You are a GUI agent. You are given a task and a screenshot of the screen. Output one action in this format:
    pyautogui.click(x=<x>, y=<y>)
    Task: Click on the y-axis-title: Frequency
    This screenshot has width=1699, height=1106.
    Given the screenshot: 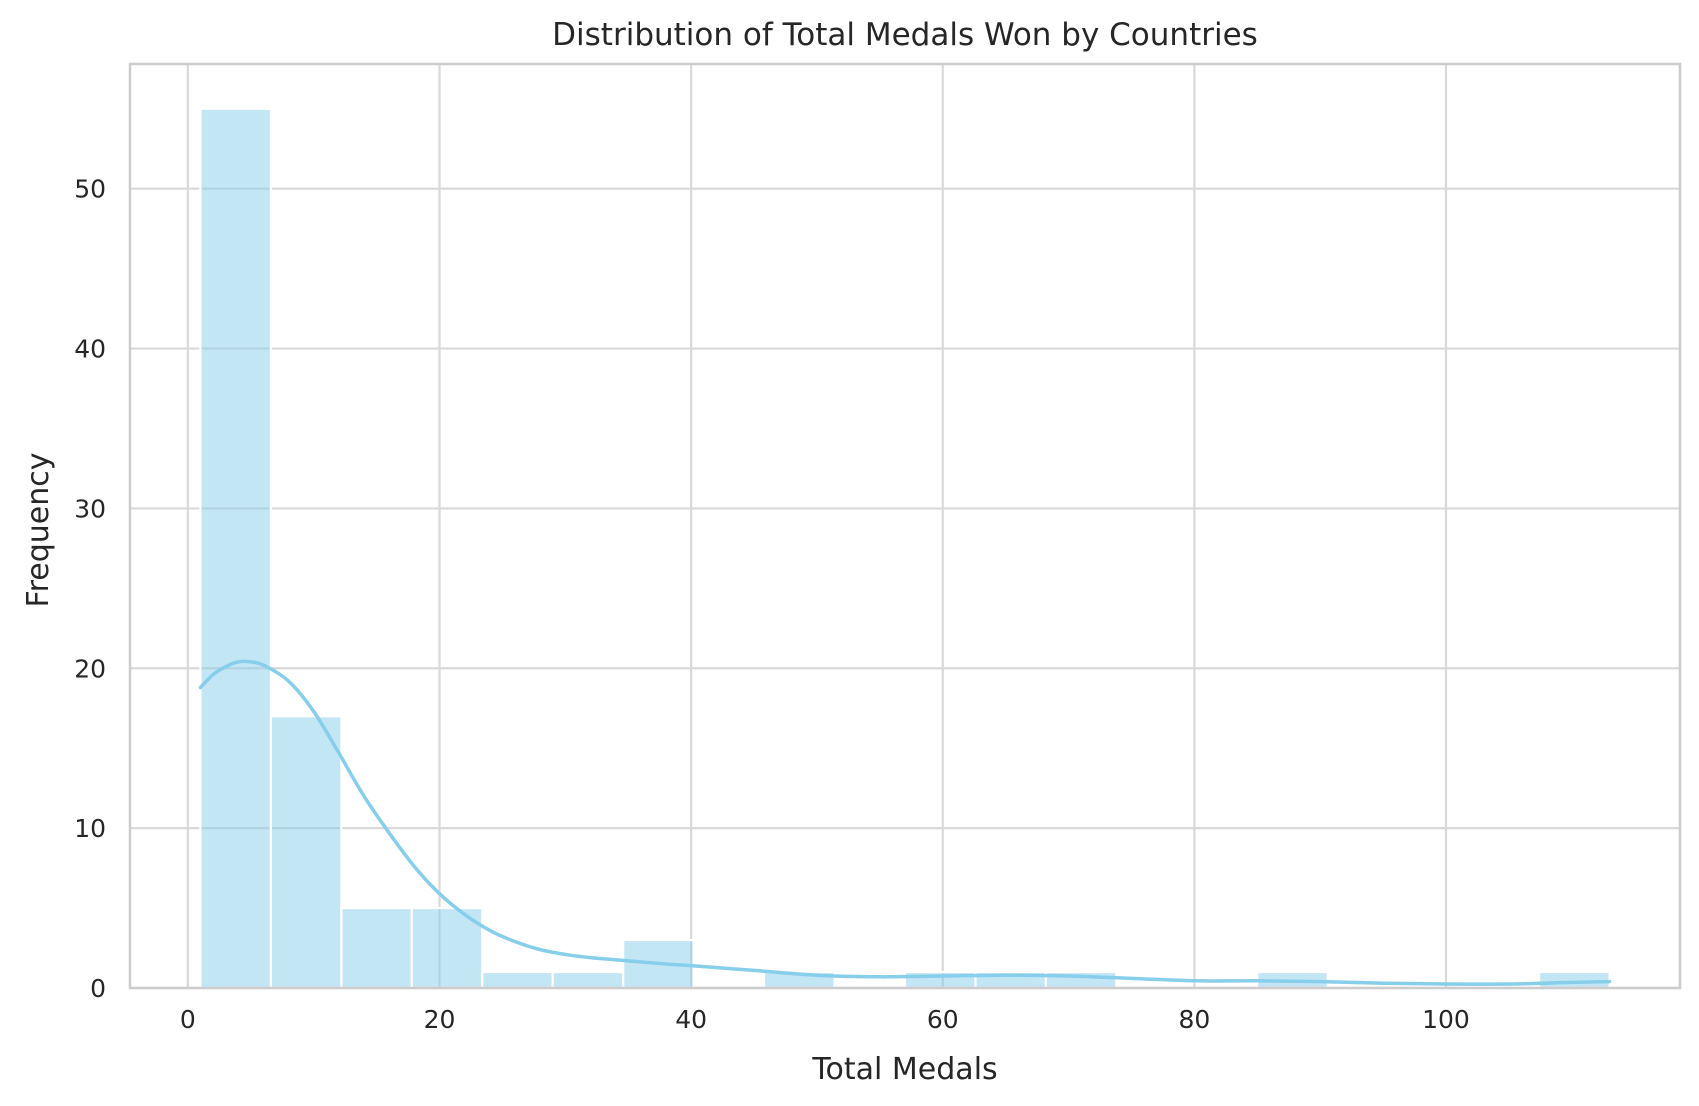 What is the action you would take?
    pyautogui.click(x=38, y=530)
    